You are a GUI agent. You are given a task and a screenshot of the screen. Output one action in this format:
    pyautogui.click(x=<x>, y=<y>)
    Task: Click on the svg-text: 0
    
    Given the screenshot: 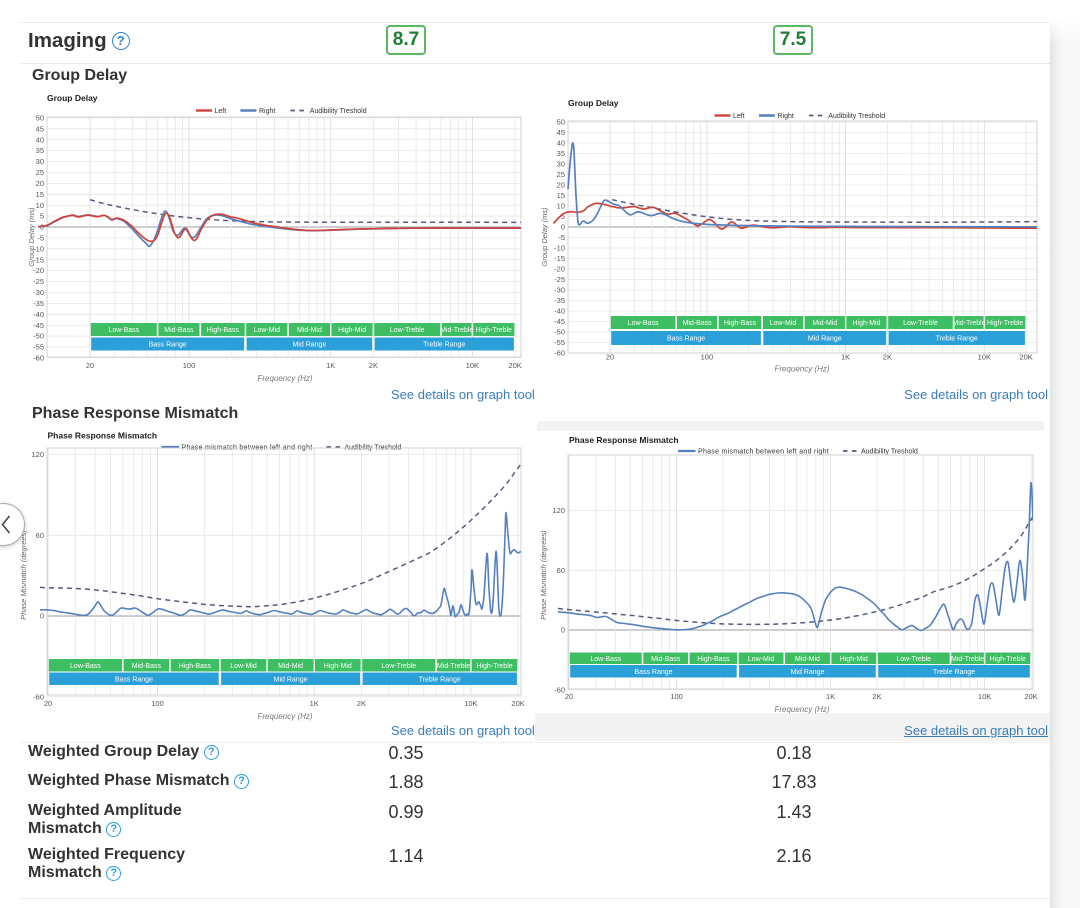 What is the action you would take?
    pyautogui.click(x=42, y=616)
    